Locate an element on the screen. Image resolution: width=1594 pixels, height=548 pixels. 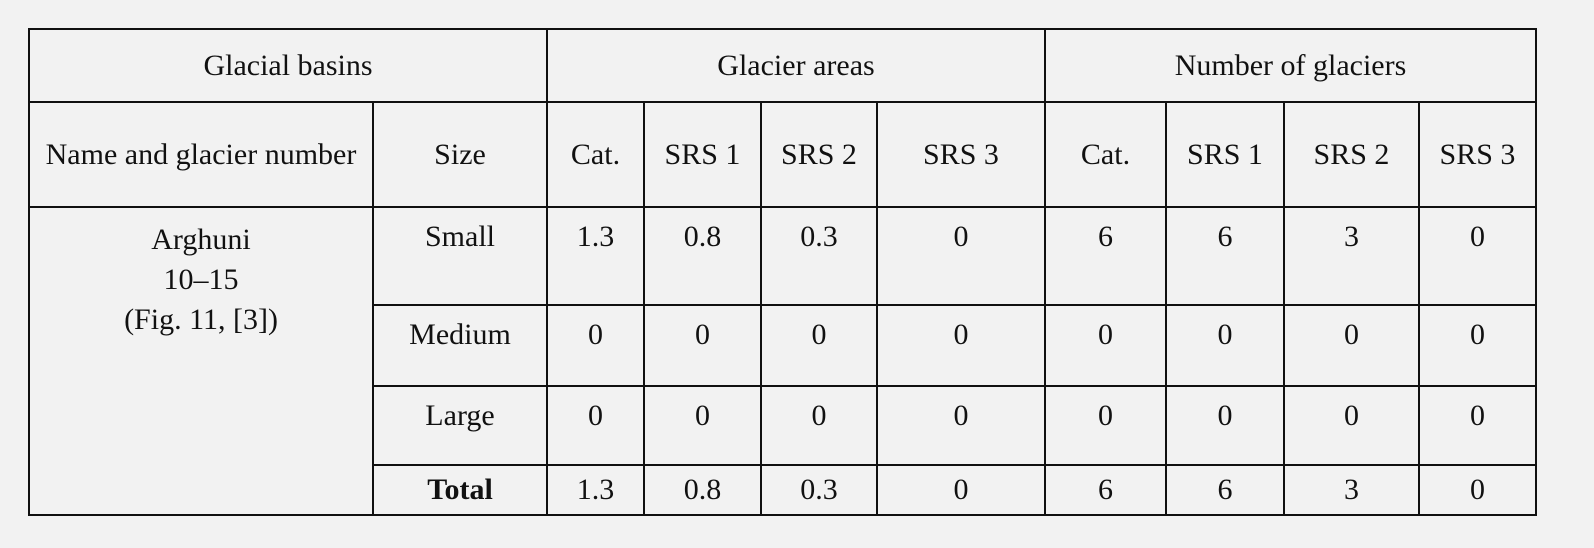
data-row: Total 1.3 0.8 0.3 0 6 6 3 0 is located at coordinates (783, 490).